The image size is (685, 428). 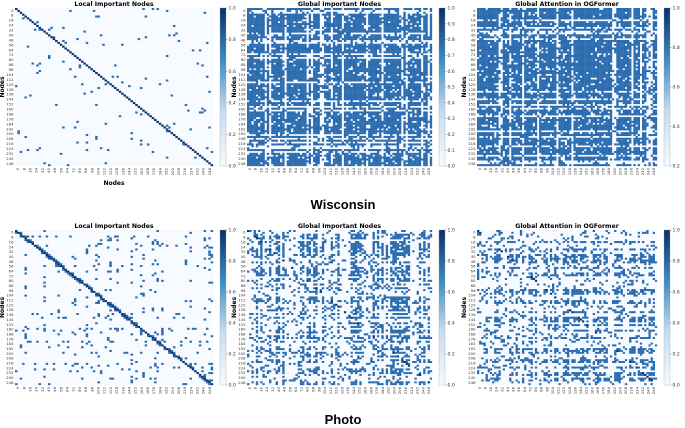 I want to click on y-tick-label: 152, so click(x=10, y=104).